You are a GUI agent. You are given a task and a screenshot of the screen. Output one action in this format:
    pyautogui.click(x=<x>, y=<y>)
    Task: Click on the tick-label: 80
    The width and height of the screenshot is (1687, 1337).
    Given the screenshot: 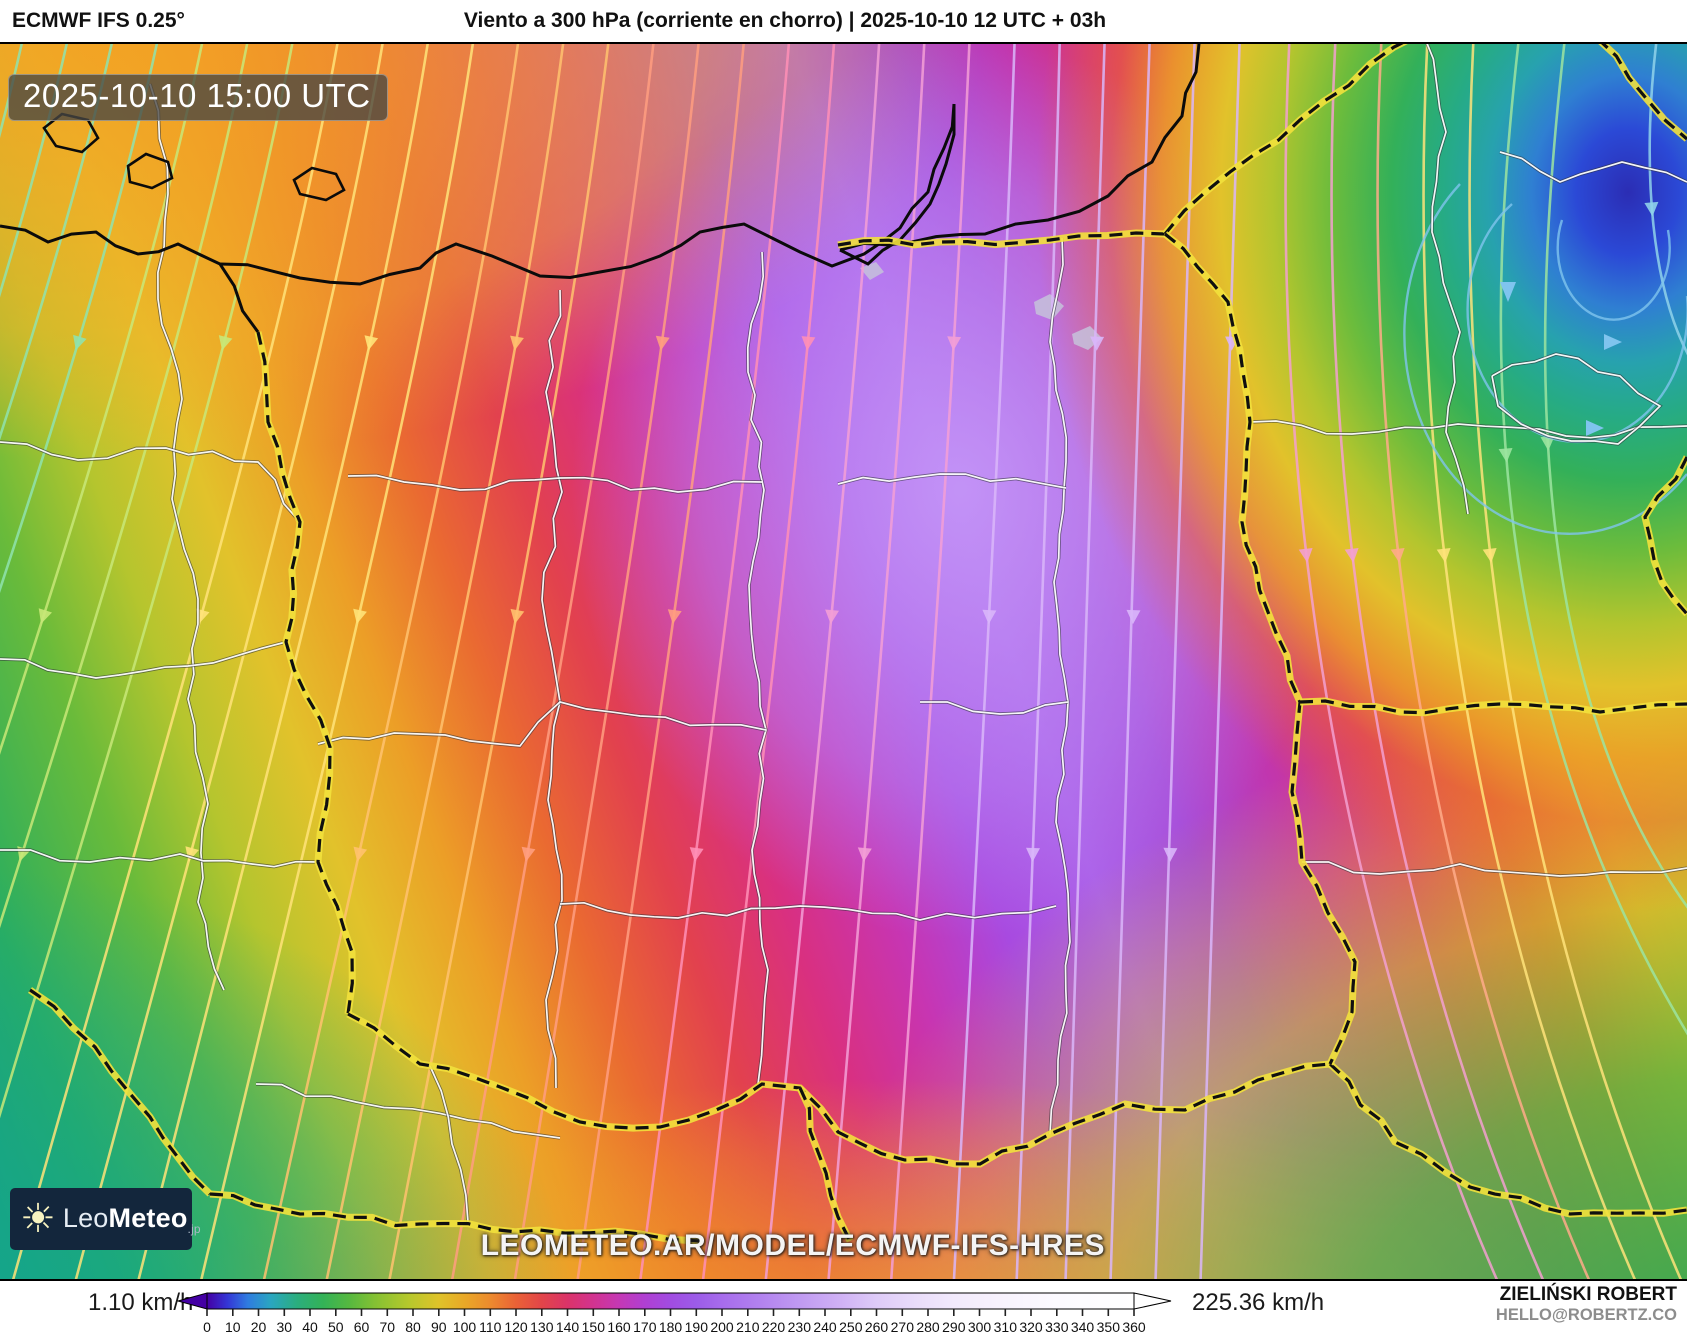 What is the action you would take?
    pyautogui.click(x=413, y=1327)
    